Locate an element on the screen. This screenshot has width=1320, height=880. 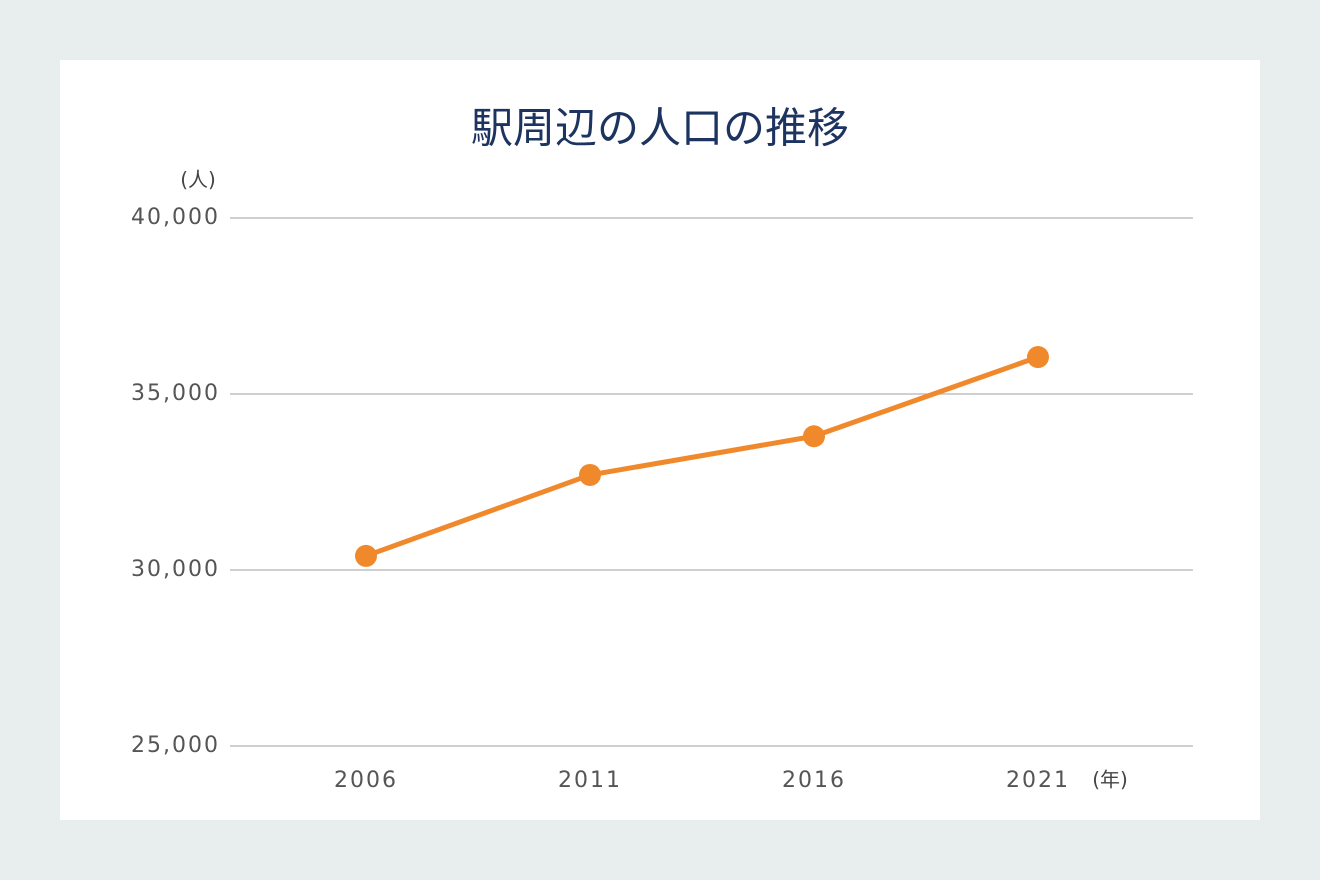
chart-title: 駅周辺の人口の推移 is located at coordinates (660, 128).